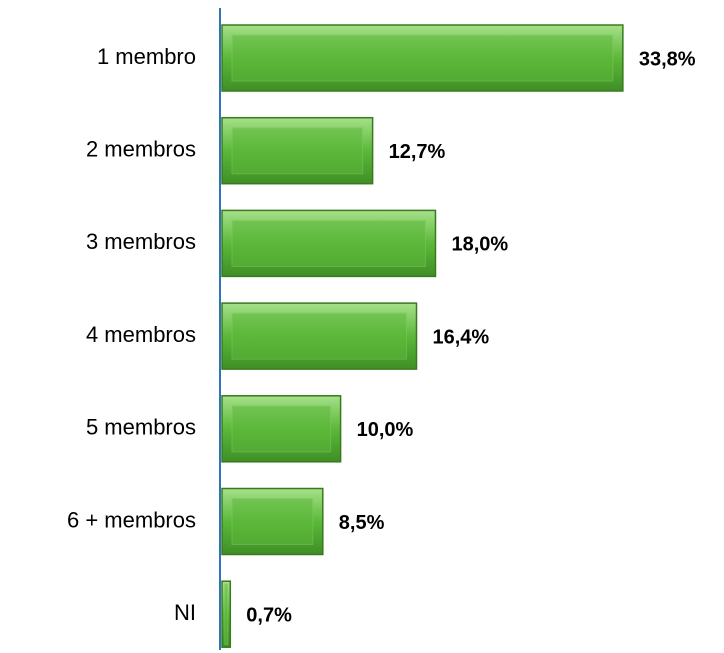 This screenshot has width=724, height=653. Describe the element at coordinates (461, 337) in the screenshot. I see `value-label: 16,4%` at that location.